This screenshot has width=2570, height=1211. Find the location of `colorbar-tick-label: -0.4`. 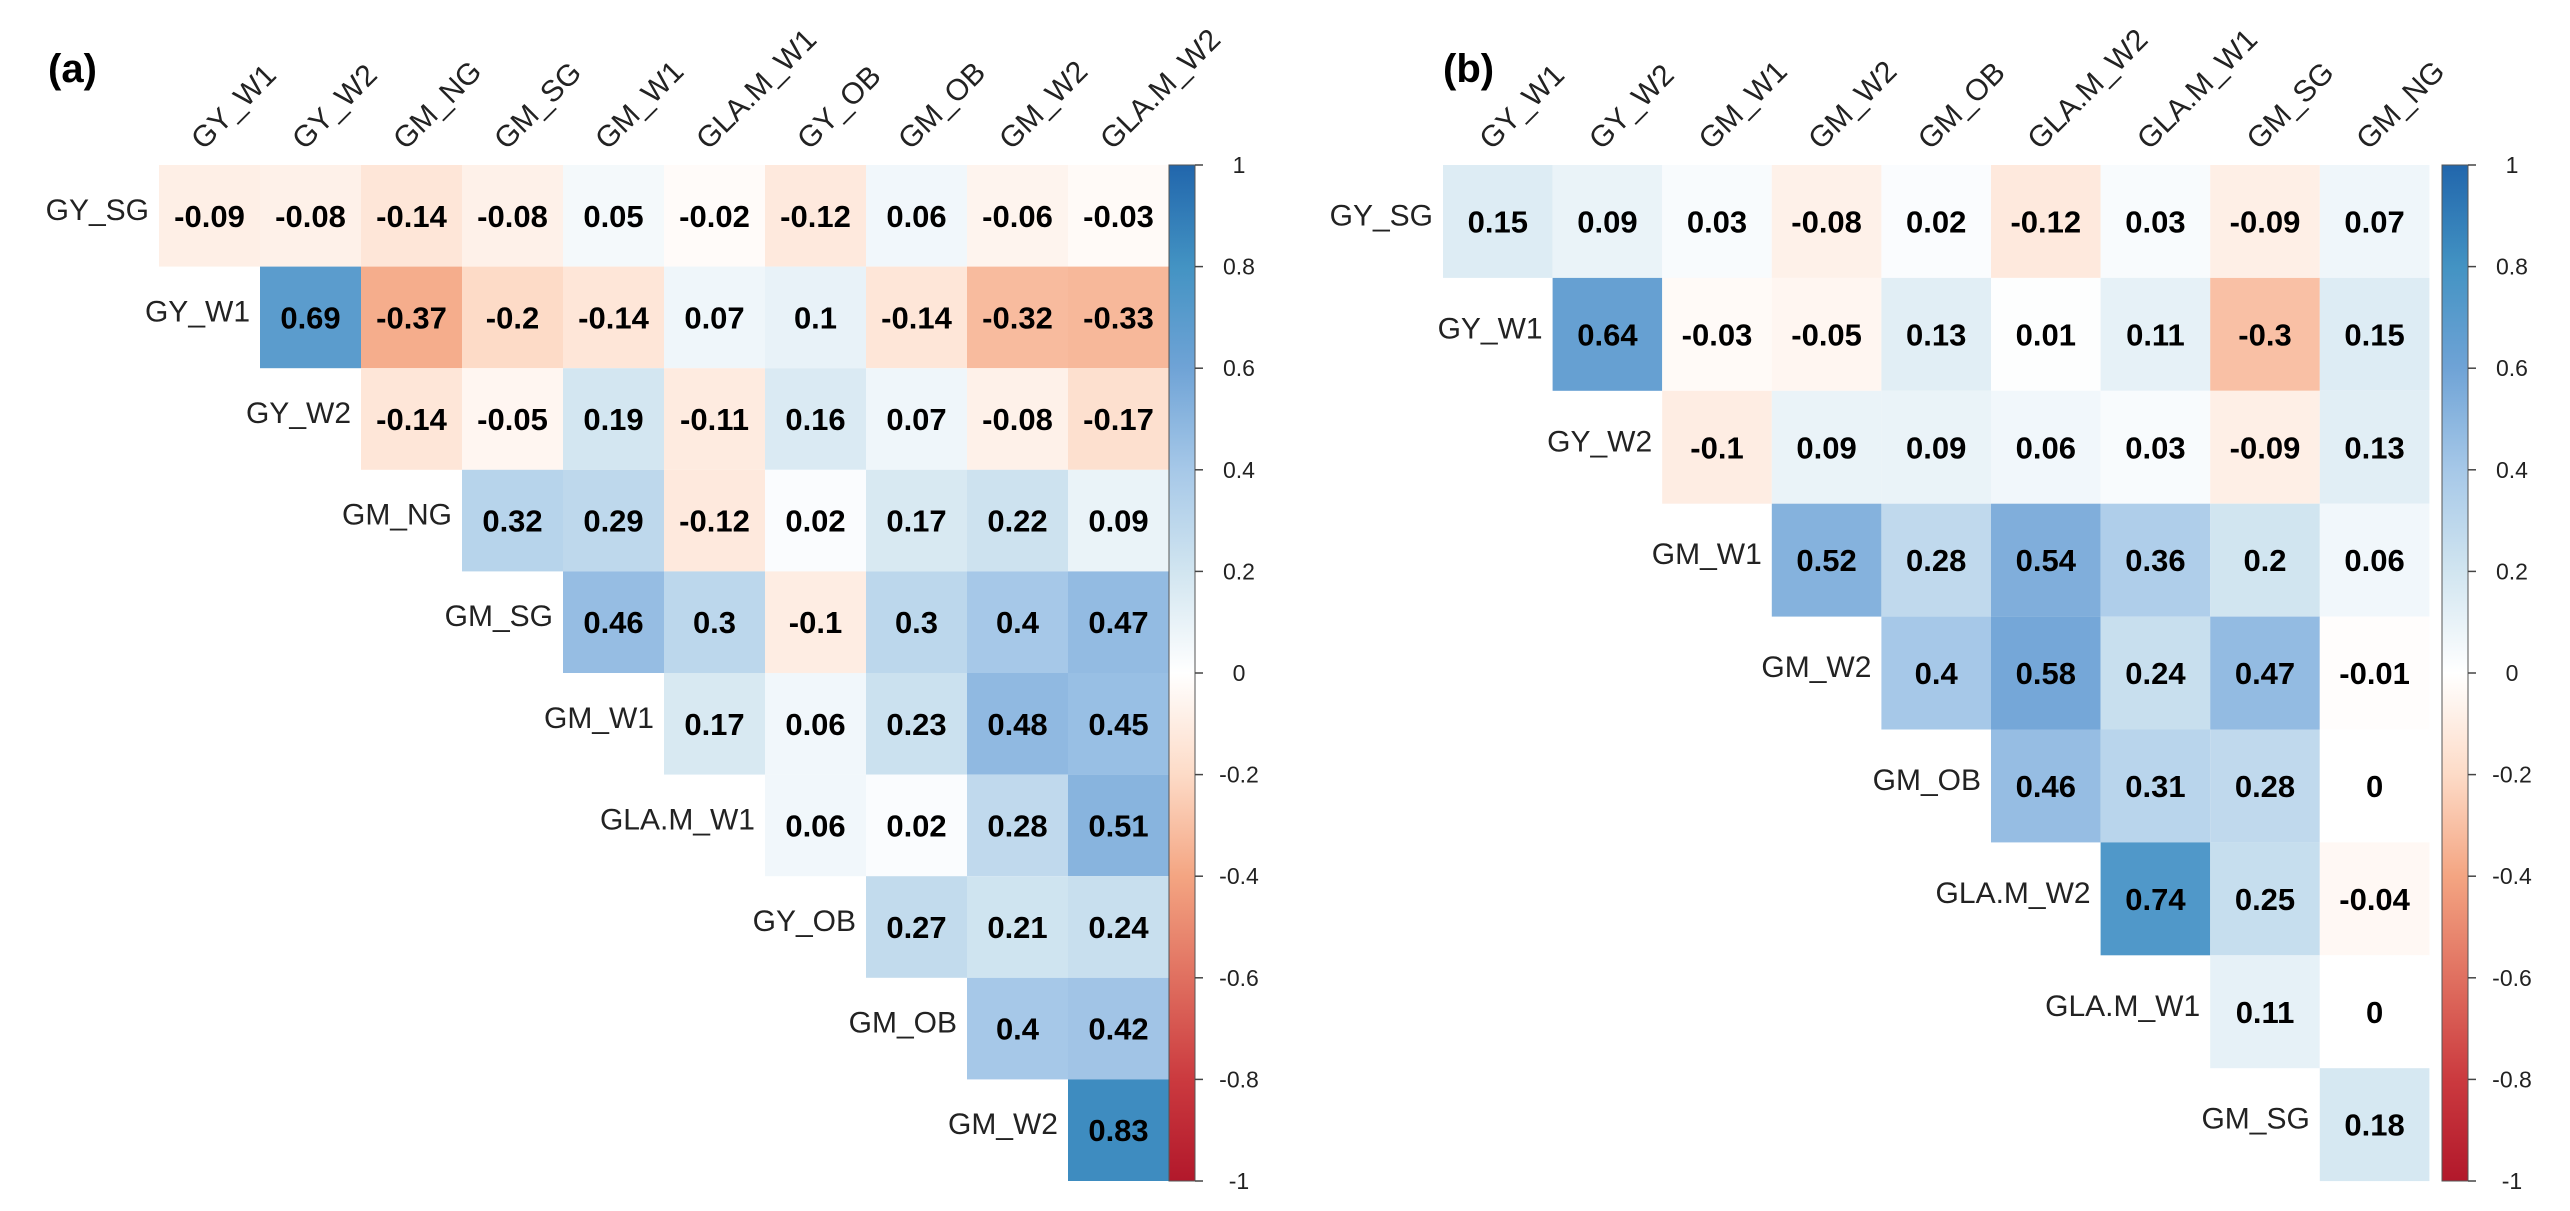

colorbar-tick-label: -0.4 is located at coordinates (1239, 876).